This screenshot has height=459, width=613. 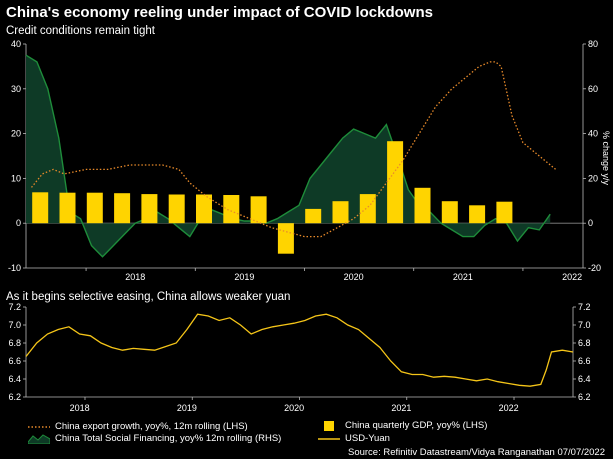 I want to click on yuan-swatch, so click(x=329, y=438).